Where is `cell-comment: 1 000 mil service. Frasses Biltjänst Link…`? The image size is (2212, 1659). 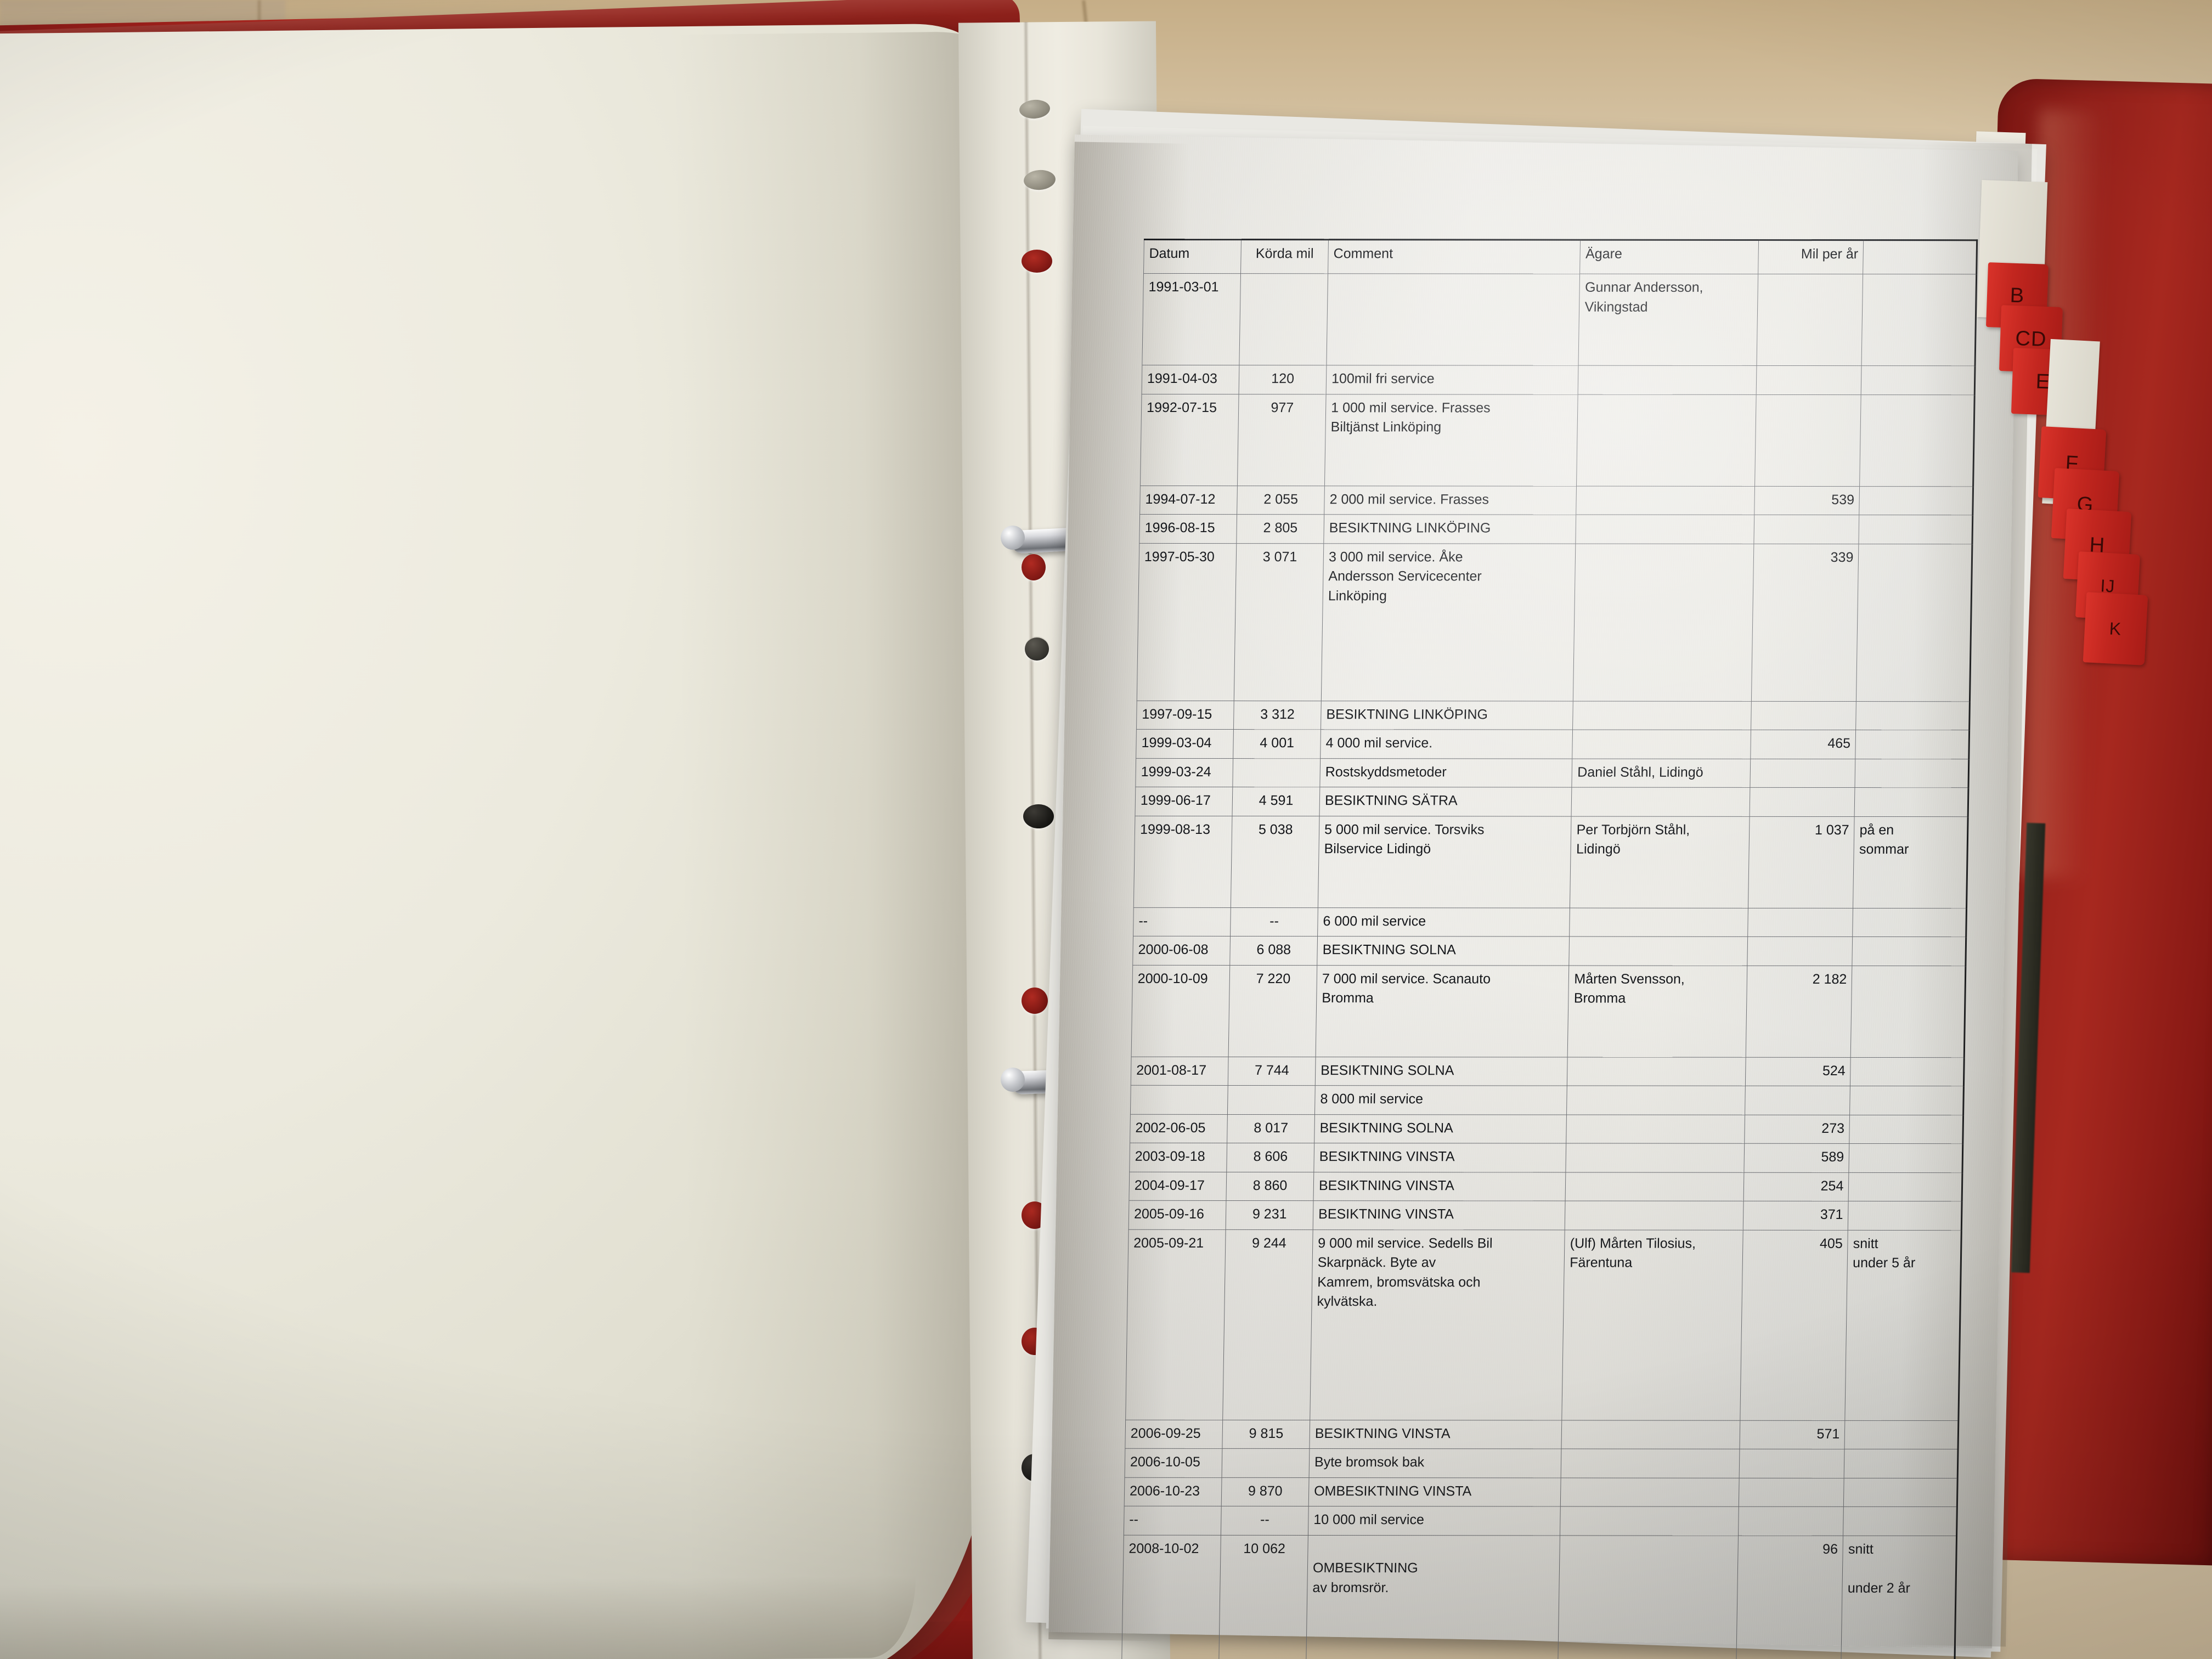 cell-comment: 1 000 mil service. Frasses Biltjänst Link… is located at coordinates (1451, 440).